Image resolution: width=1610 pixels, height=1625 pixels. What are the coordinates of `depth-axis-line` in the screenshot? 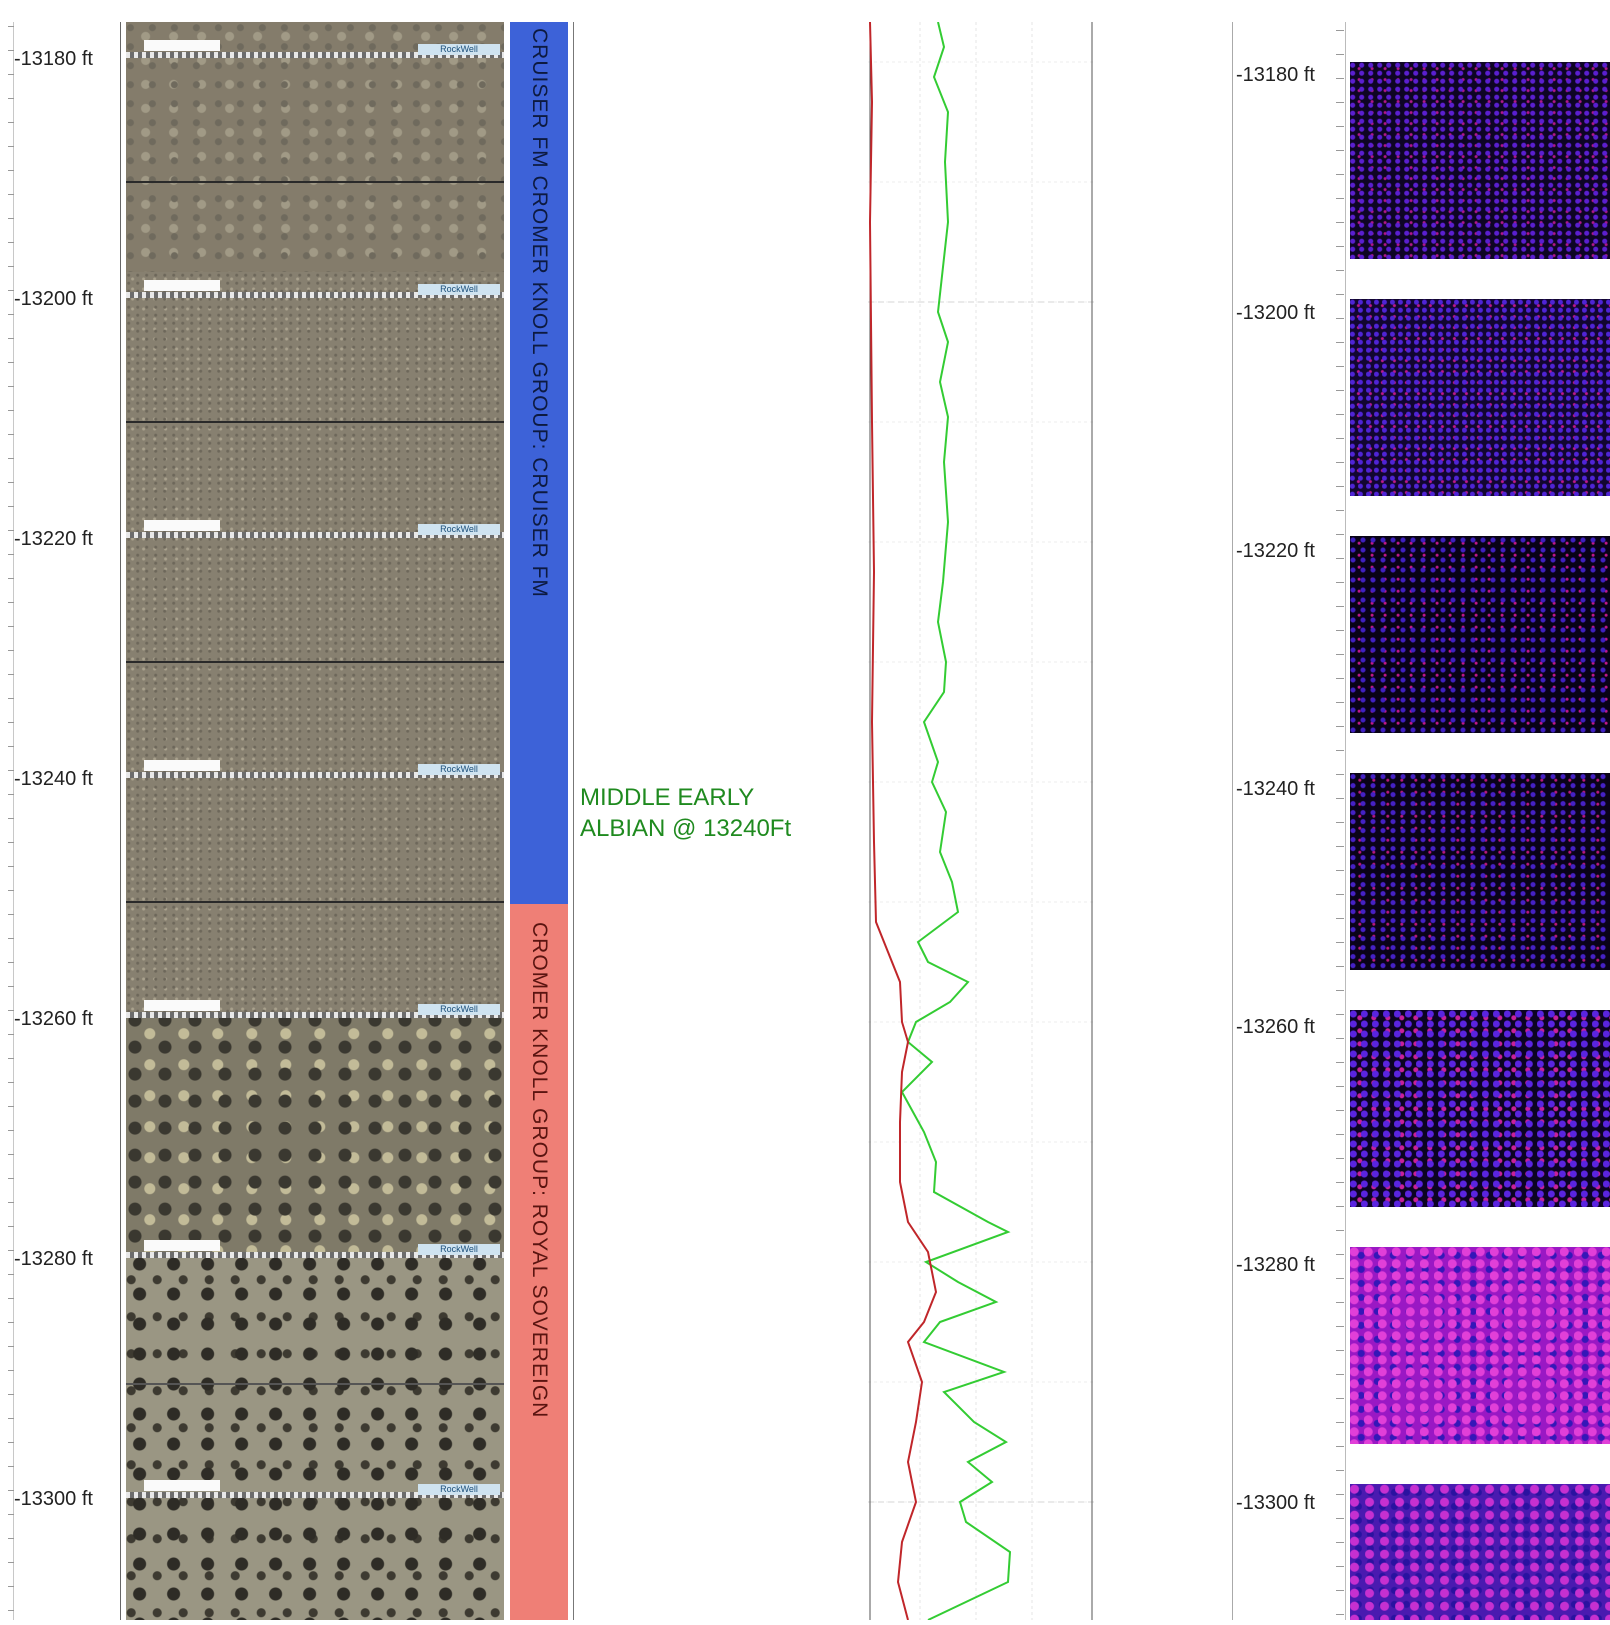 It's located at (13, 821).